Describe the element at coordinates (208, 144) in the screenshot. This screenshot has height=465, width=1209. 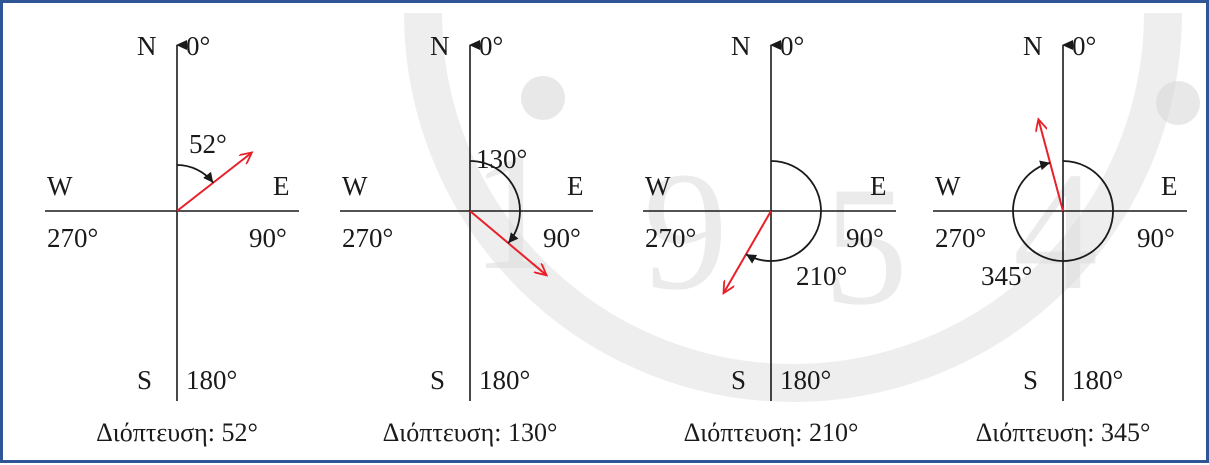
I see `bearing-angle-label: 52°` at that location.